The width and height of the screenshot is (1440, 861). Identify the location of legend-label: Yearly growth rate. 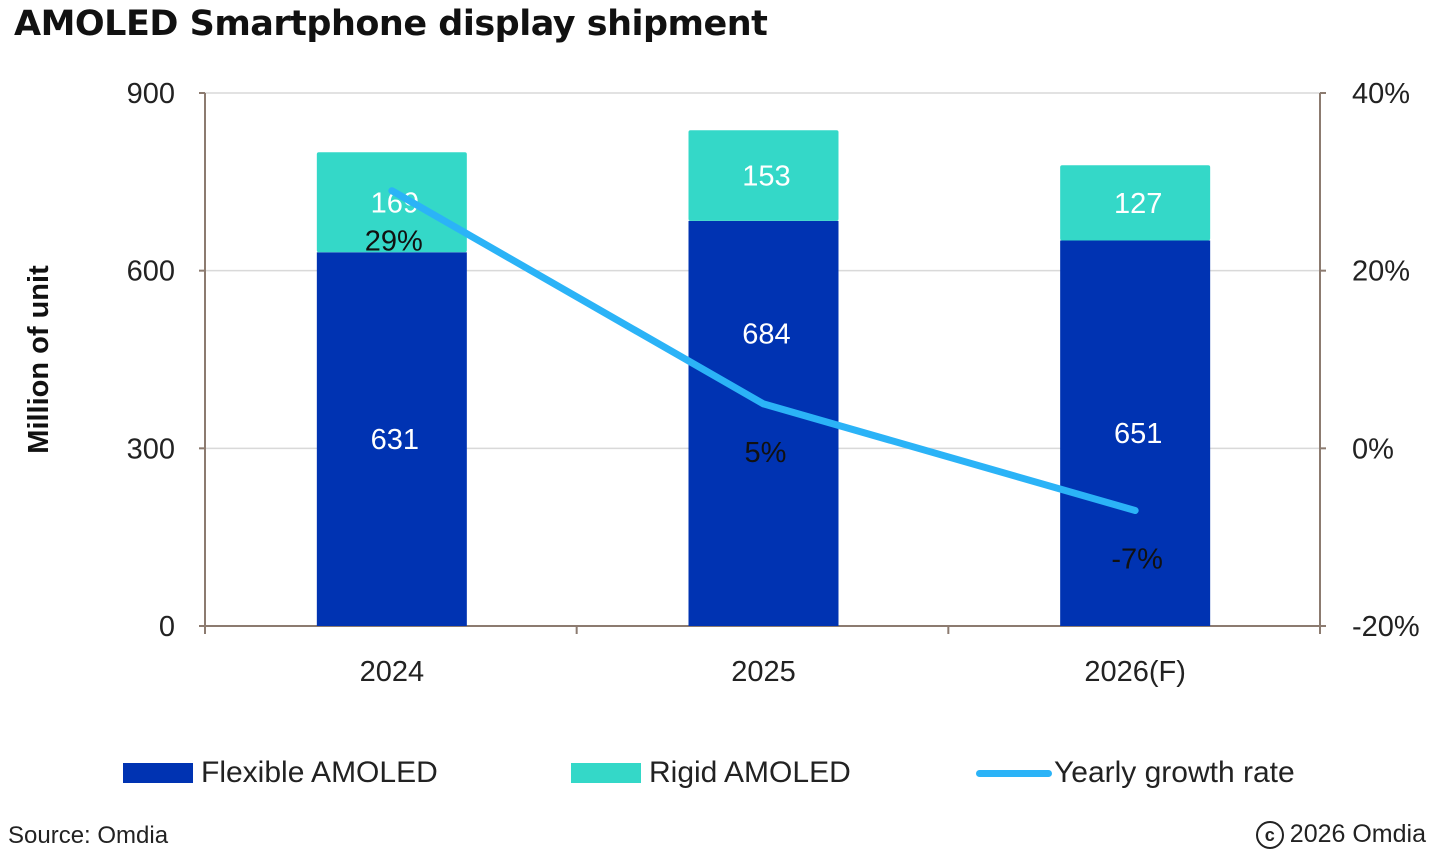
(1174, 772).